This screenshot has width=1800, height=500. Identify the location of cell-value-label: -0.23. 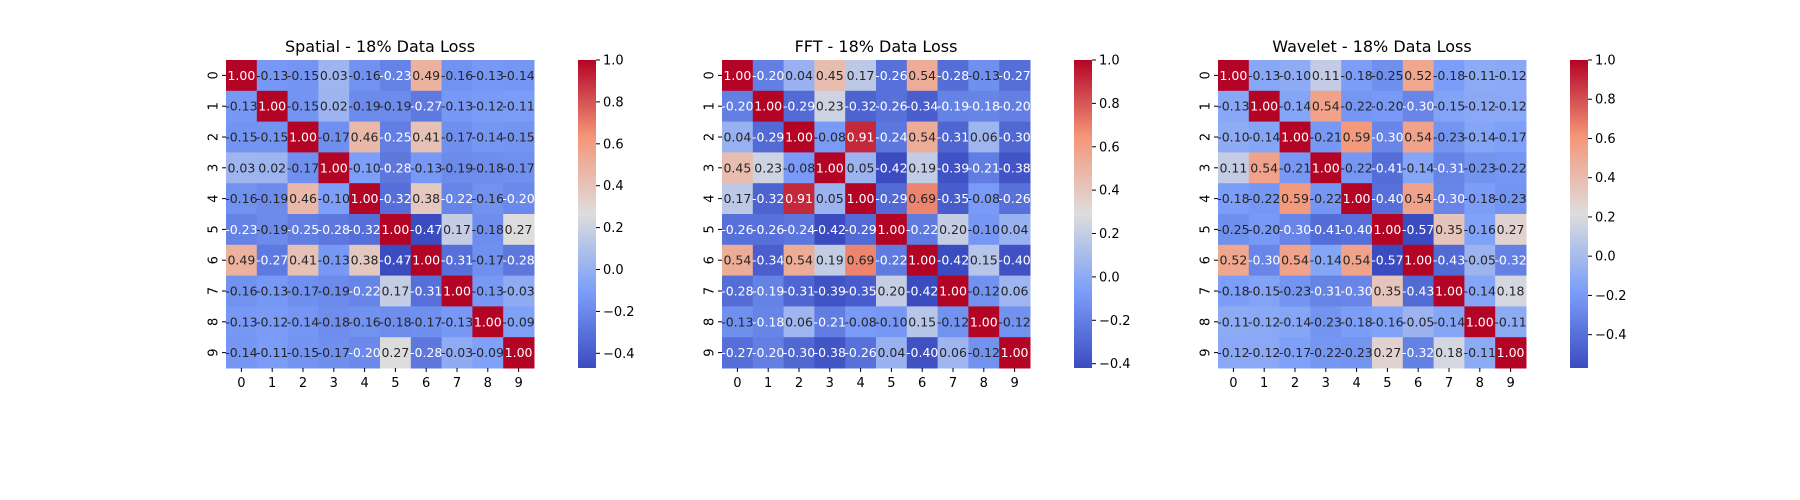
(1326, 321).